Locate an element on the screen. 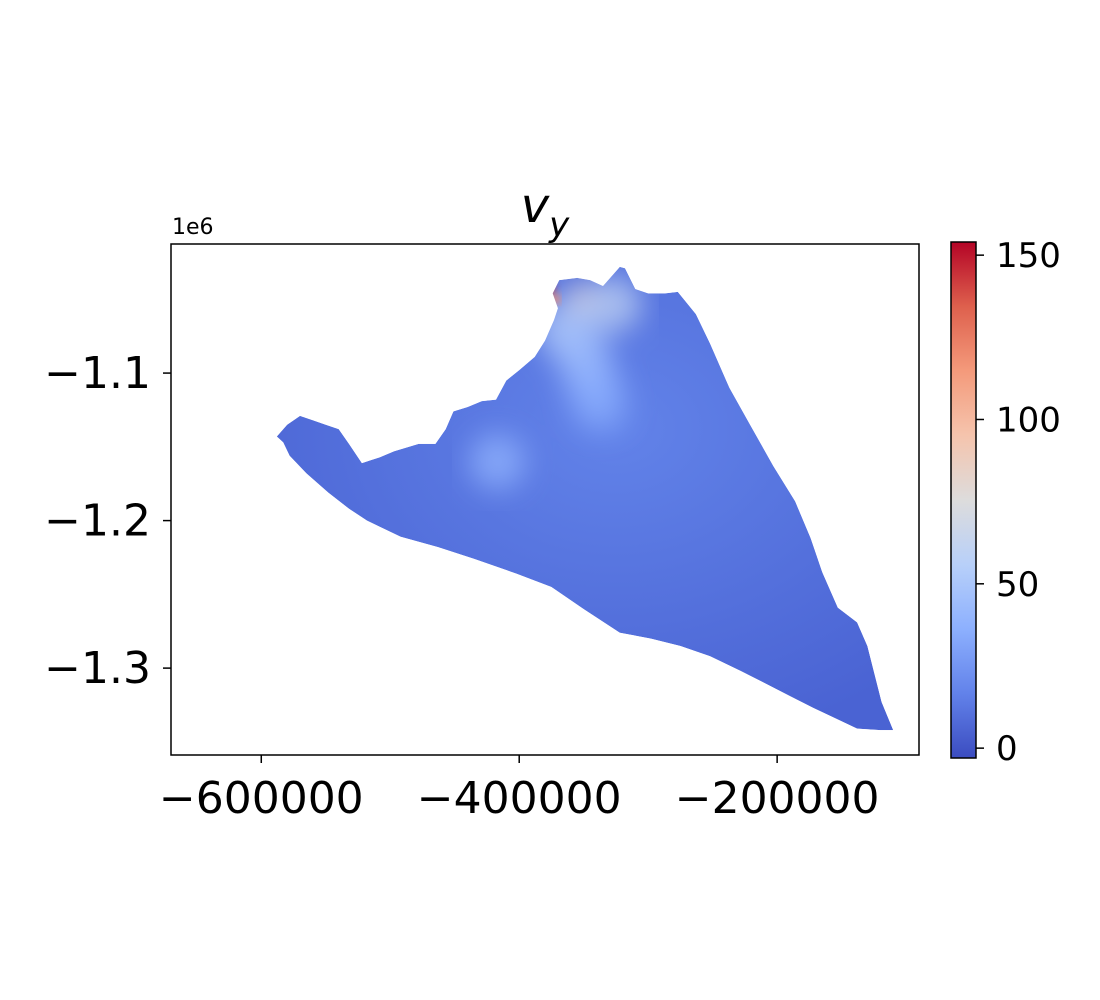 This screenshot has height=1000, width=1100. y-axis: −1.1 −1.2 −1.3 is located at coordinates (107, 521).